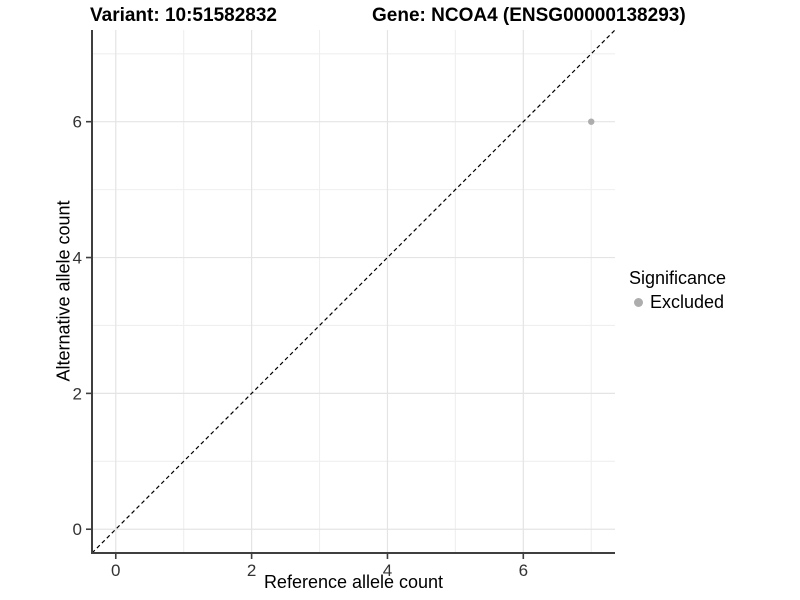 This screenshot has height=600, width=800. I want to click on y-tick-label: 2, so click(77, 393).